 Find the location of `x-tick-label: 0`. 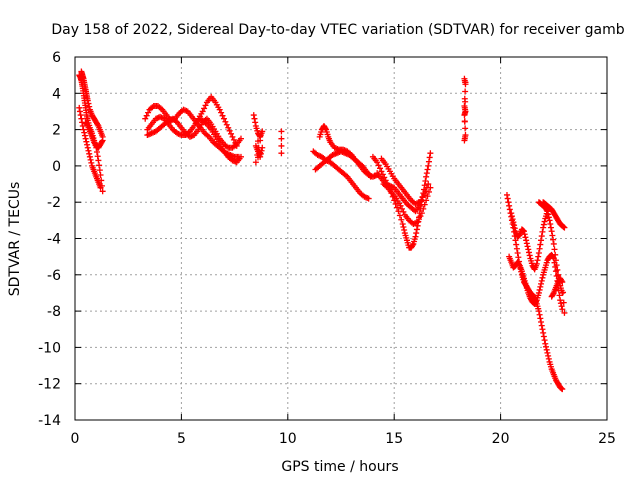

x-tick-label: 0 is located at coordinates (75, 439).